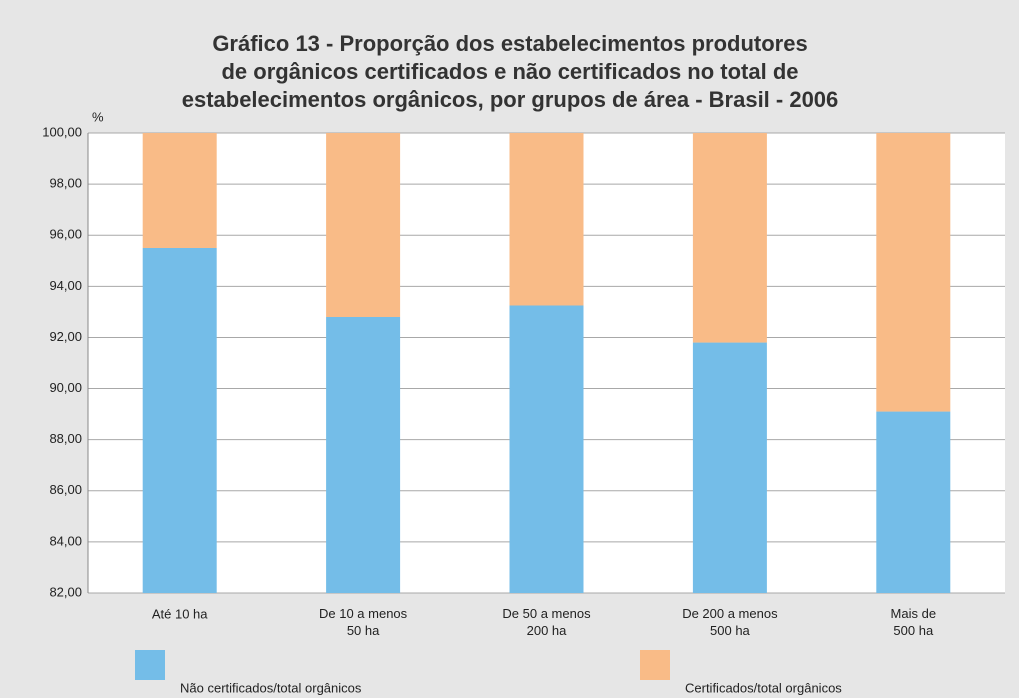  Describe the element at coordinates (65, 387) in the screenshot. I see `y-tick-label: 90,00` at that location.